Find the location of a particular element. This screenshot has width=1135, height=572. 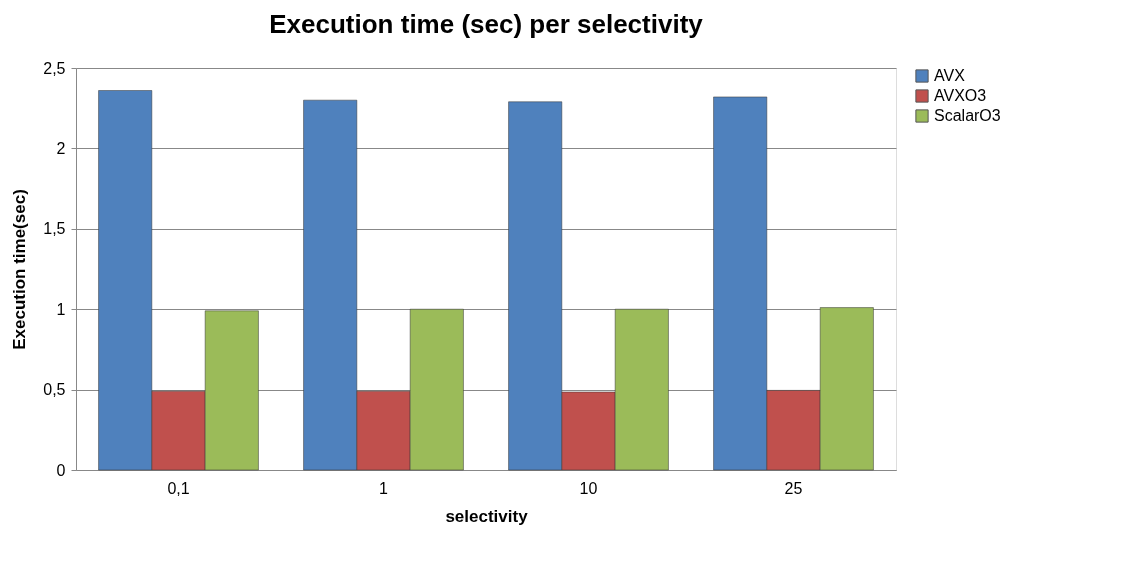

x-axis-title: selectivity is located at coordinates (487, 516).